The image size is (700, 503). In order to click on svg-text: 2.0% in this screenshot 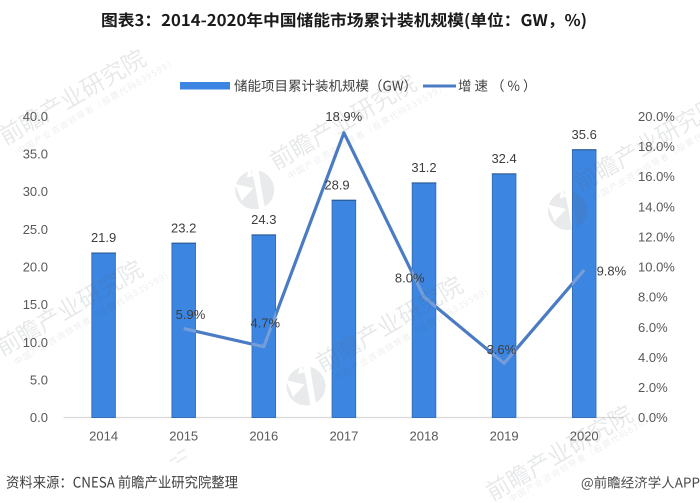, I will do `click(653, 387)`.